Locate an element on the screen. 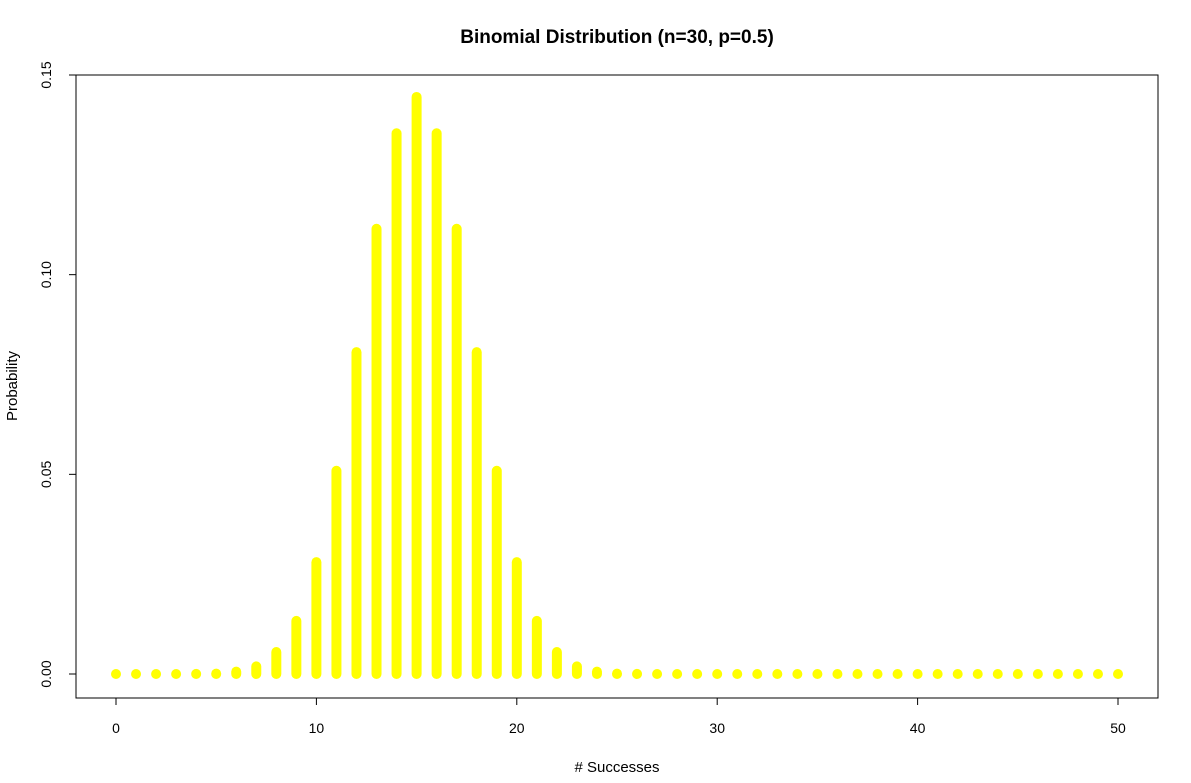 This screenshot has width=1191, height=783. y-axis-label: Probability is located at coordinates (12, 385).